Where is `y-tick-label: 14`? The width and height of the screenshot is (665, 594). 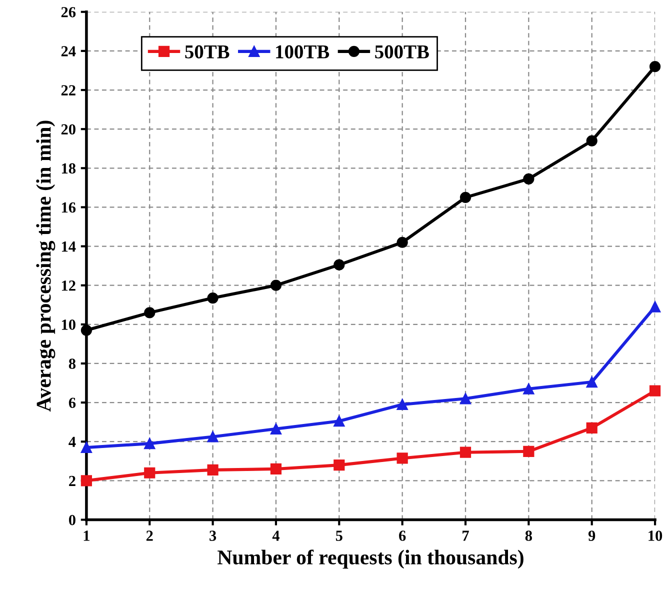
y-tick-label: 14 is located at coordinates (69, 246).